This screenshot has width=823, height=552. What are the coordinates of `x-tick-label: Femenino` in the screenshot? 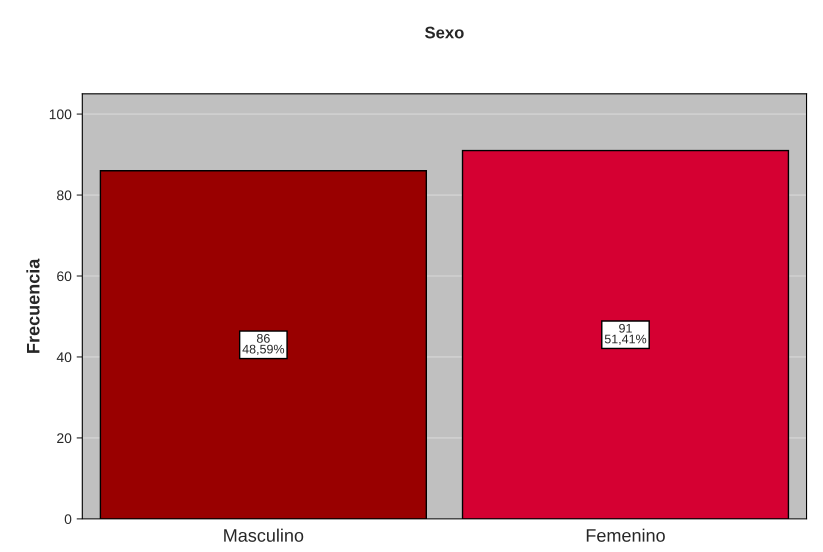 It's located at (625, 535).